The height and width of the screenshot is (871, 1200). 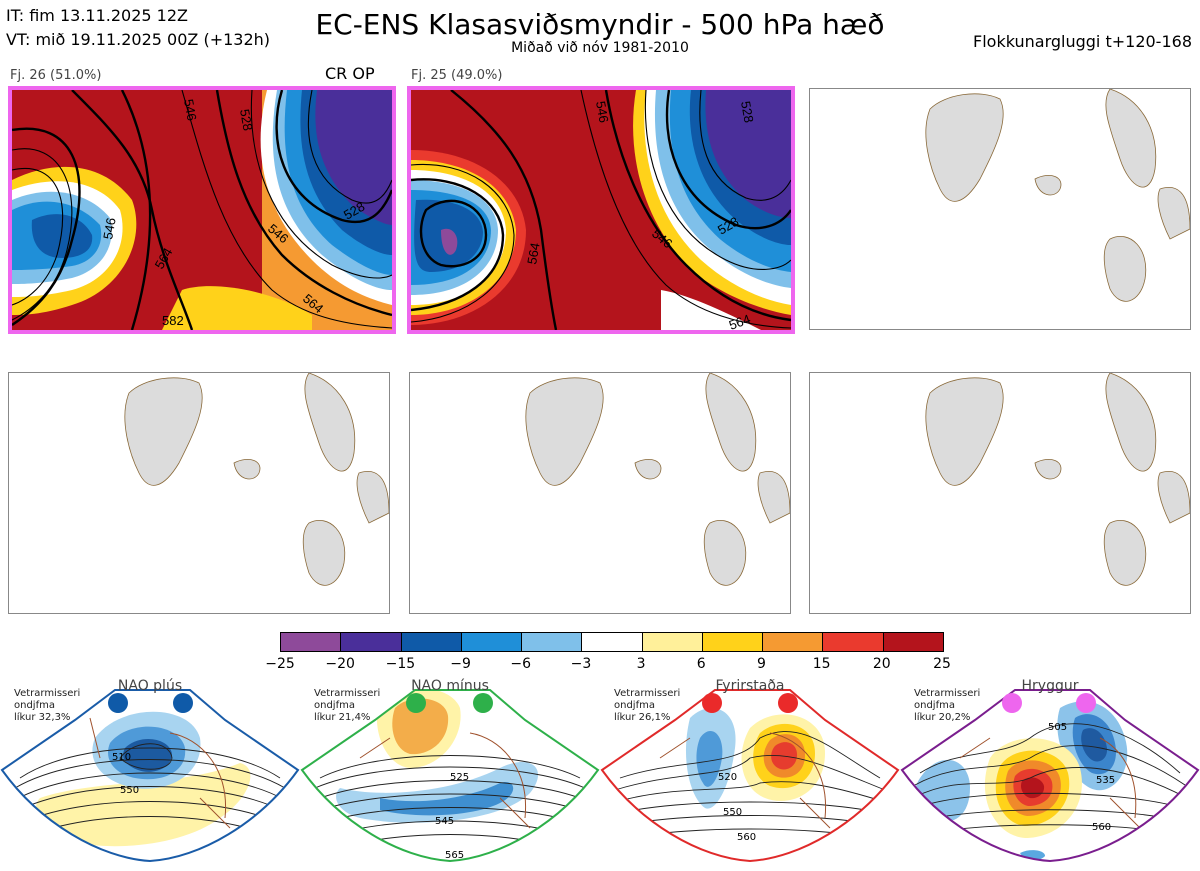 I want to click on panel-2-contour-label: 546, so click(x=602, y=112).